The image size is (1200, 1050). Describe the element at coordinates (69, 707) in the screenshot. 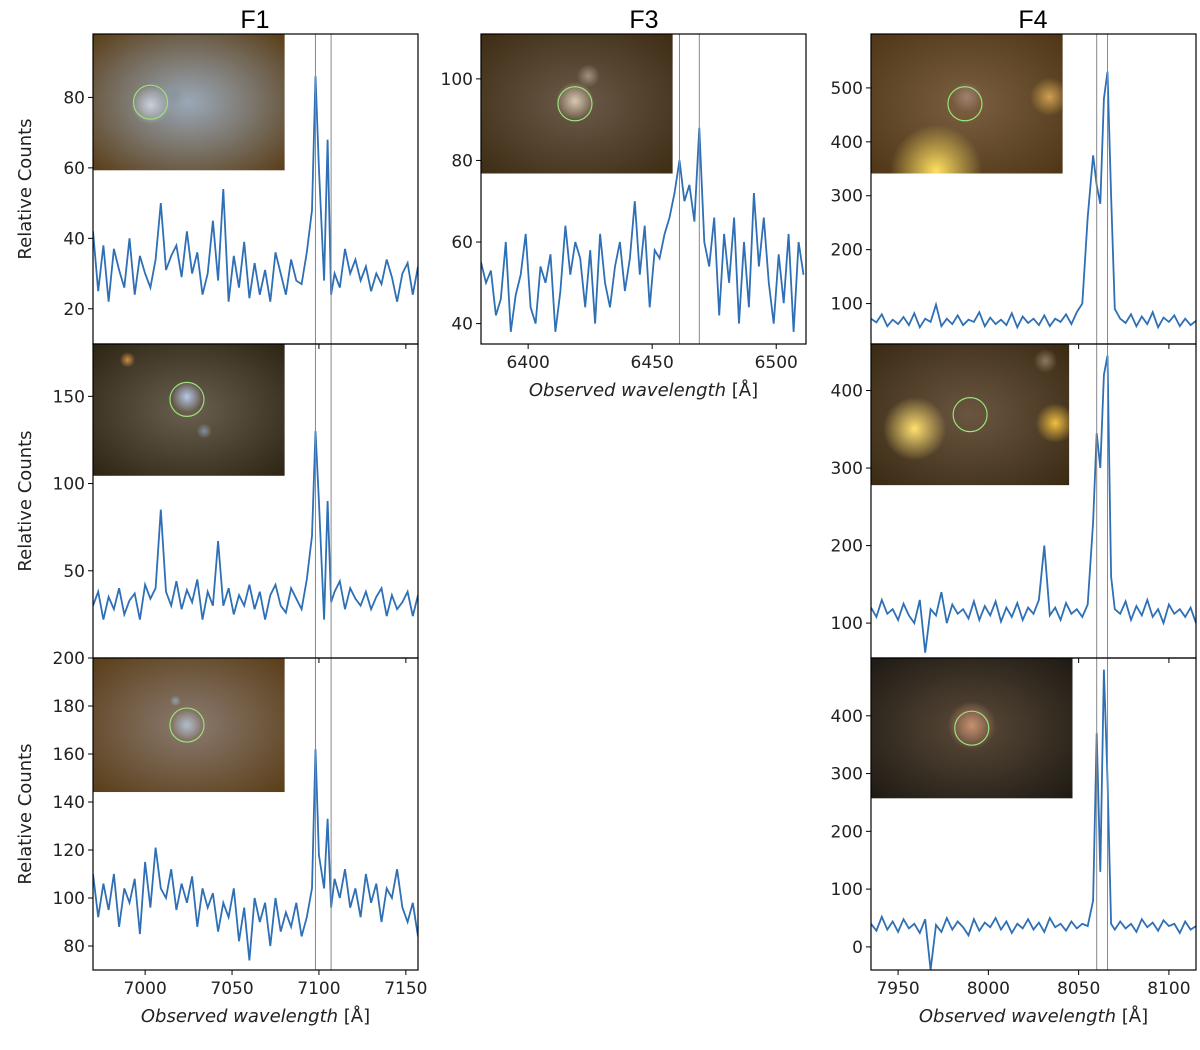

I see `y-tick-label: 180` at that location.